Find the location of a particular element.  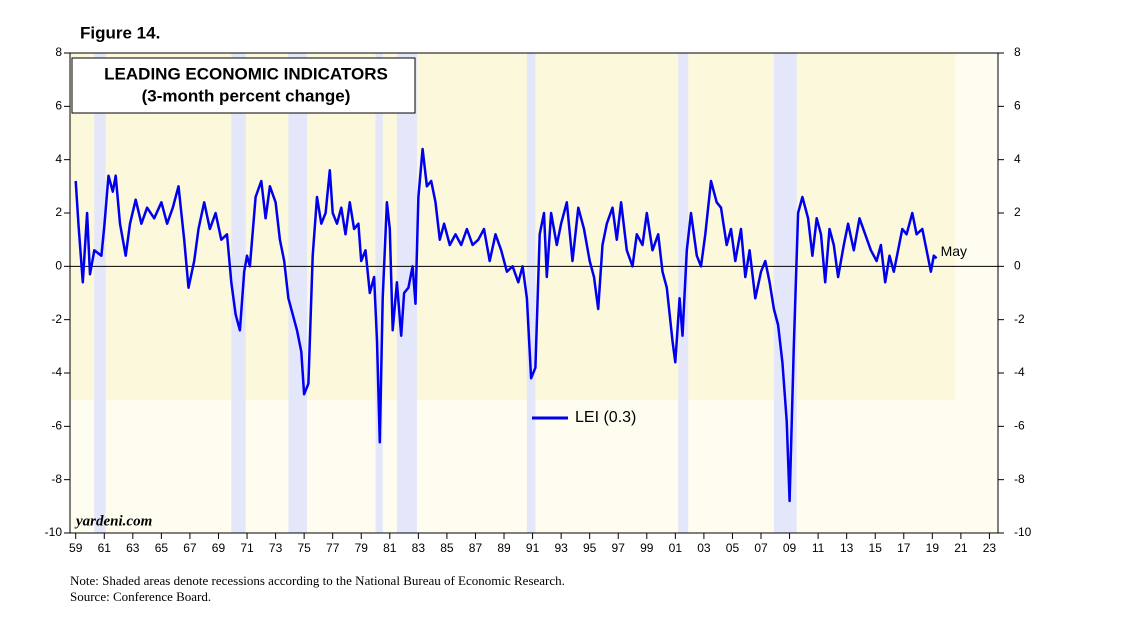

y-tick-label: -8 is located at coordinates (56, 479).